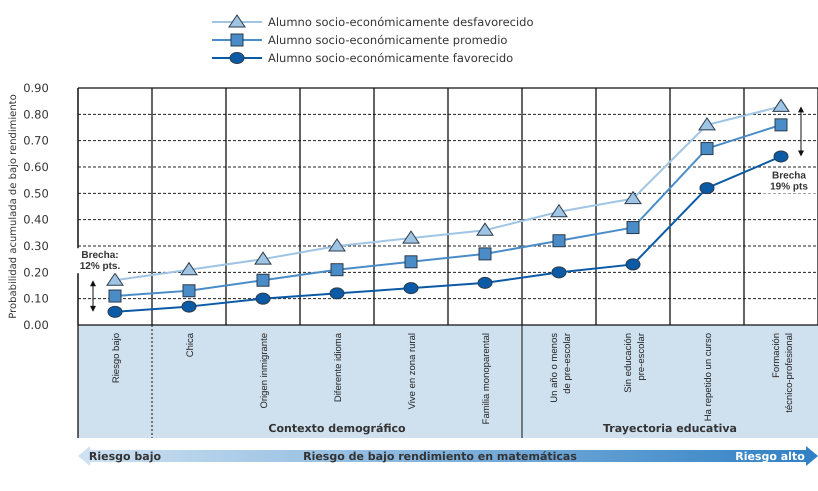  I want to click on x-tick-label: Chica, so click(190, 345).